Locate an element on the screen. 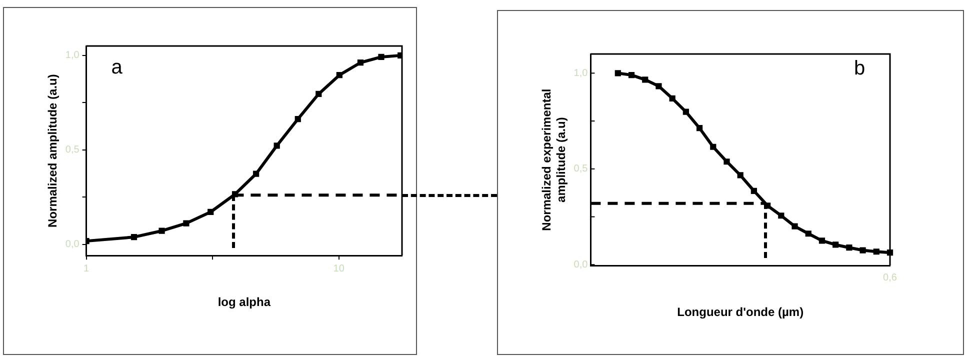 The width and height of the screenshot is (969, 362). annotation: a is located at coordinates (117, 67).